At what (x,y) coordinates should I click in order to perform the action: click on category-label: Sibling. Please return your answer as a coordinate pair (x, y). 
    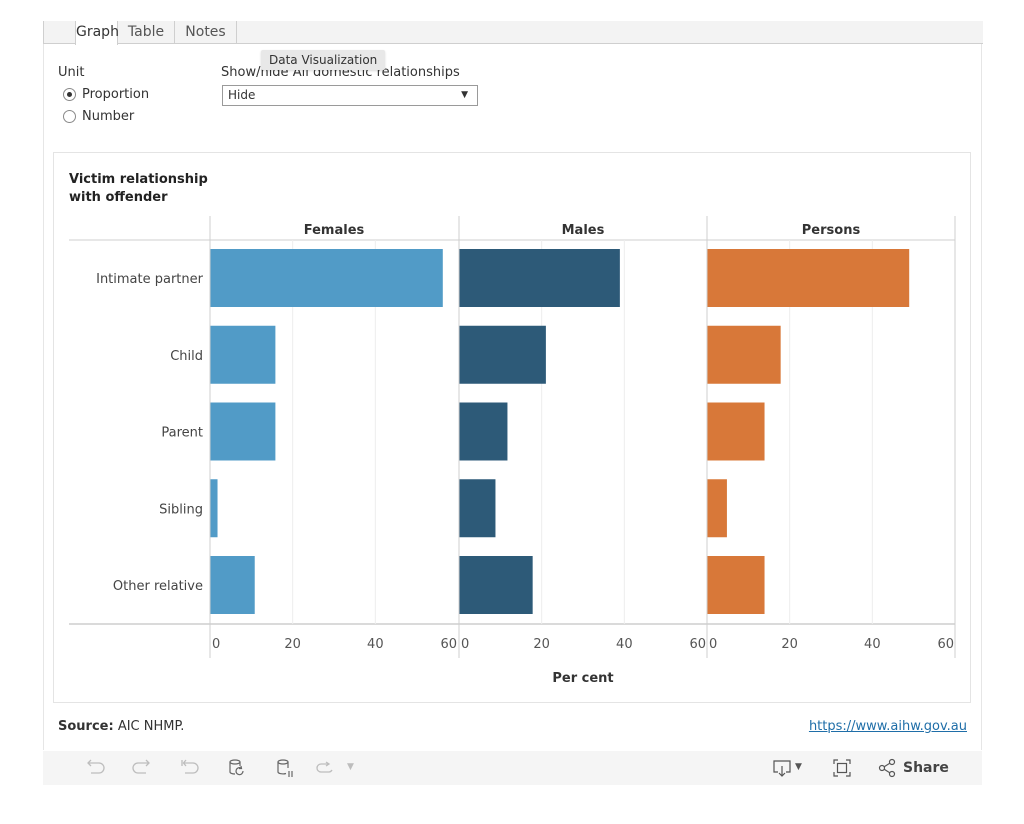
    Looking at the image, I should click on (181, 509).